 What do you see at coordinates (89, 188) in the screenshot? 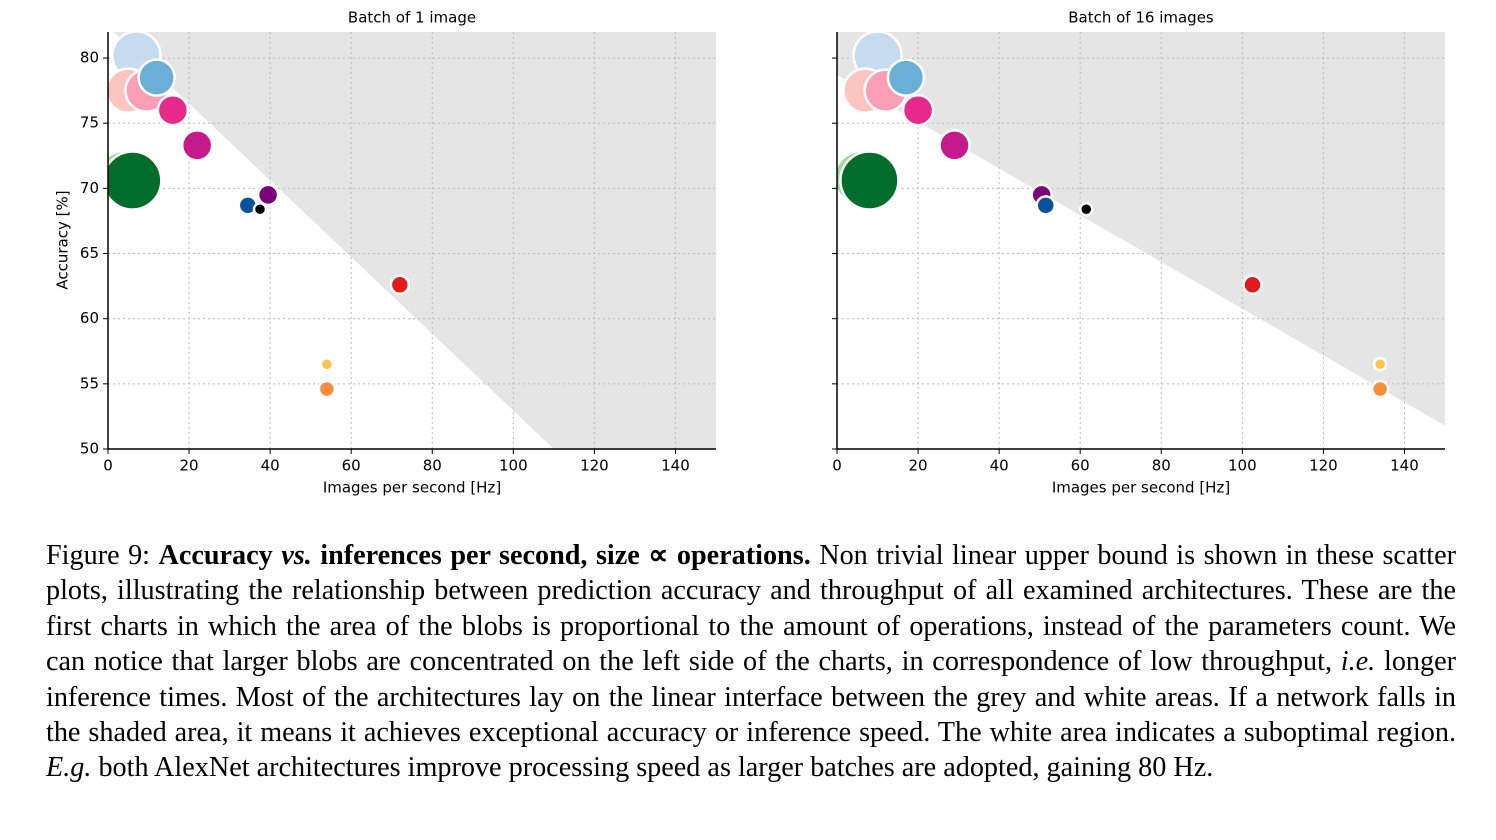
I see `y-tick-label: 70` at bounding box center [89, 188].